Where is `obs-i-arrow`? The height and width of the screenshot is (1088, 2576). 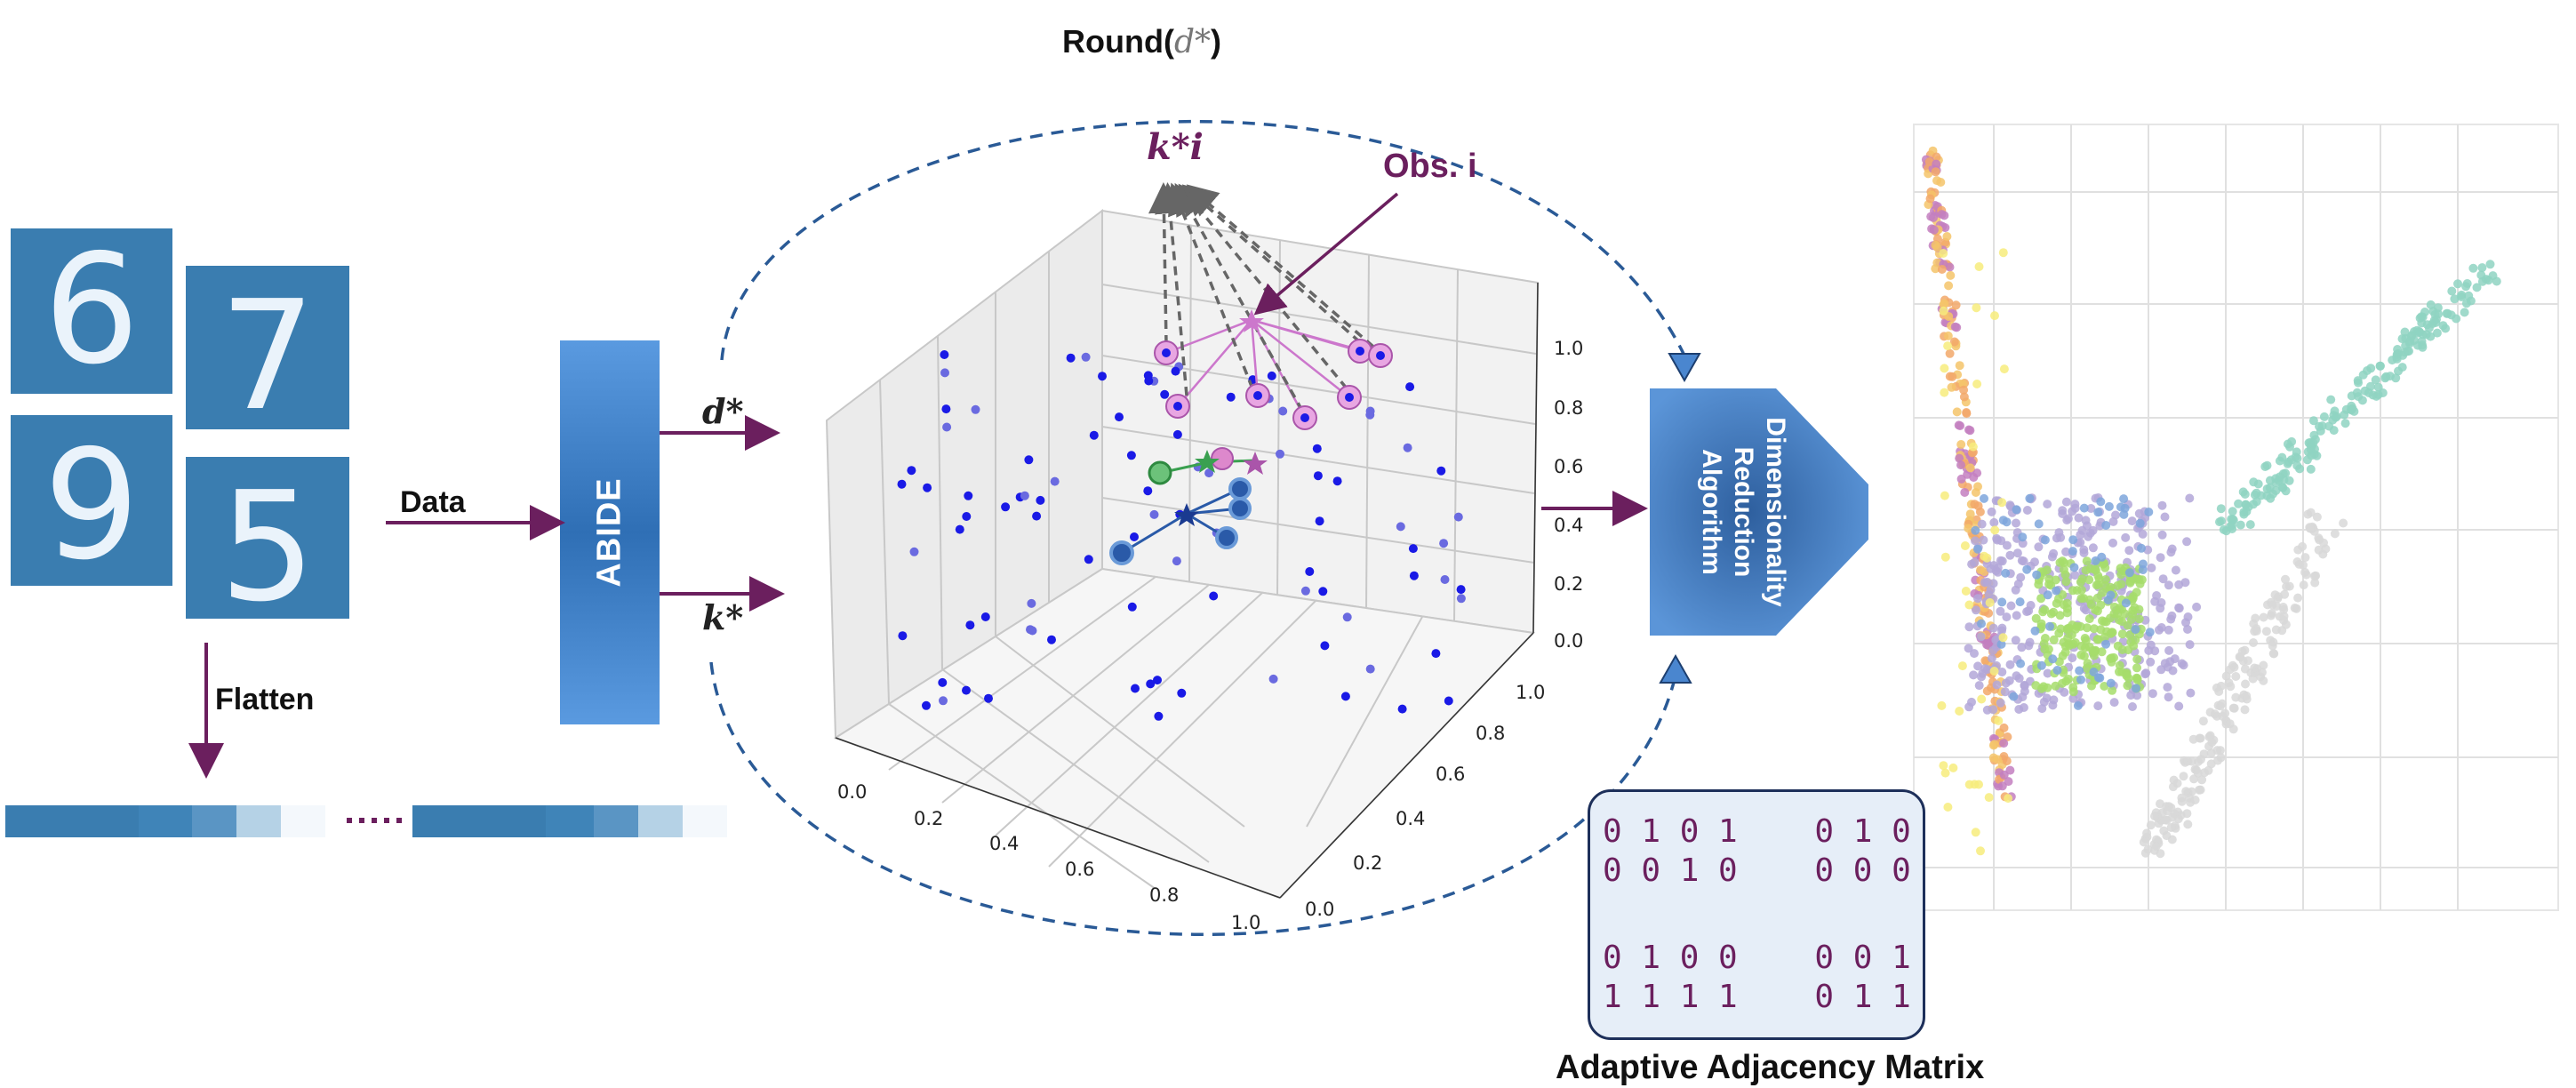
obs-i-arrow is located at coordinates (1326, 254).